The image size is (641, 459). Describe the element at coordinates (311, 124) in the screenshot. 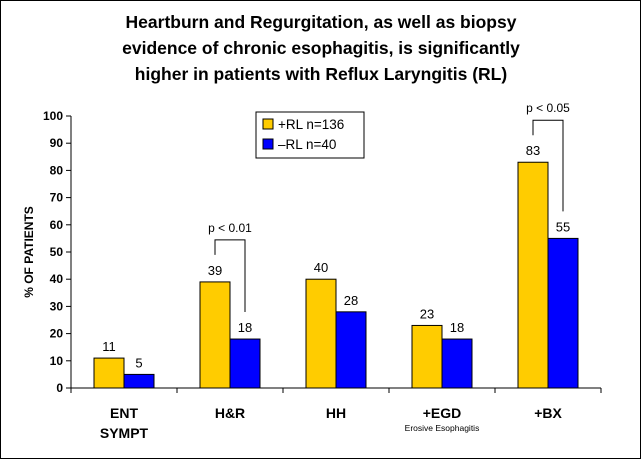

I see `legend-label: +RL n=136` at that location.